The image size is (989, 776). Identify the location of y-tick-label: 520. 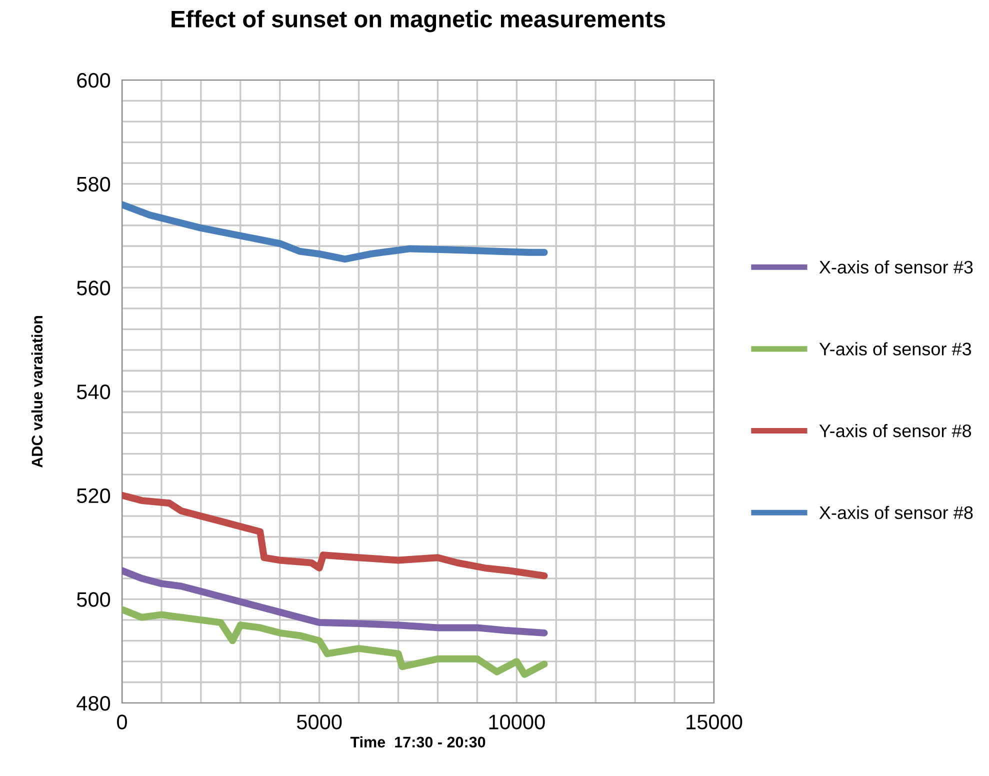
(93, 496).